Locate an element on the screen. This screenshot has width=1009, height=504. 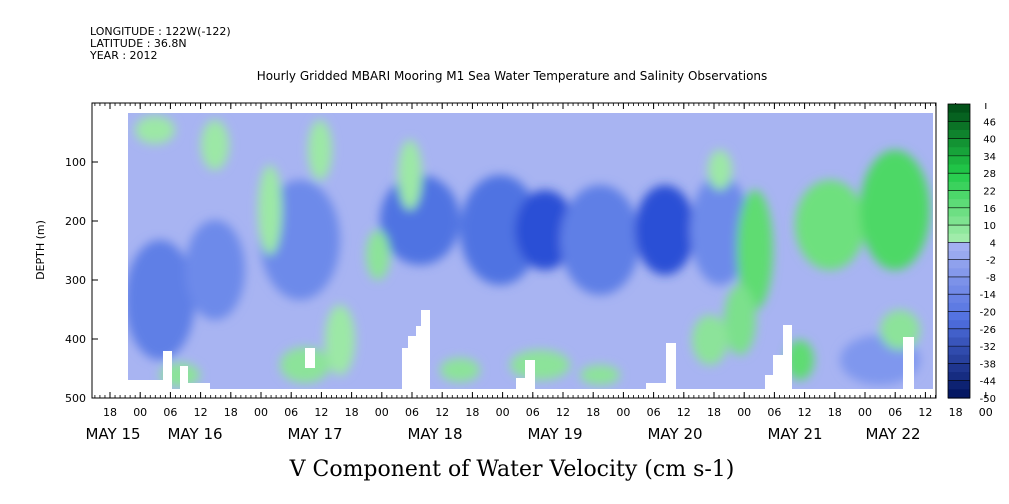
x-axis-label: V Component of Water Velocity (cm s-1) is located at coordinates (512, 469).